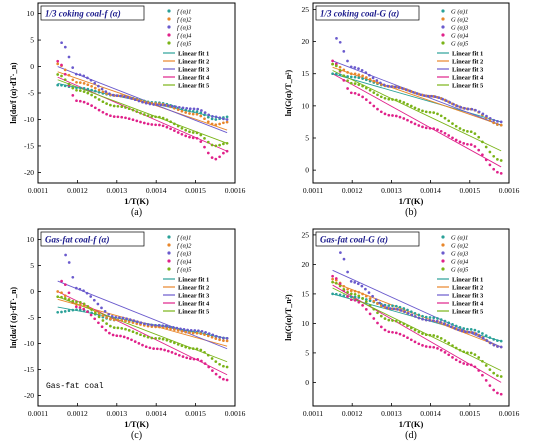  What do you see at coordinates (32, 265) in the screenshot?
I see `y-tick-label: 5` at bounding box center [32, 265].